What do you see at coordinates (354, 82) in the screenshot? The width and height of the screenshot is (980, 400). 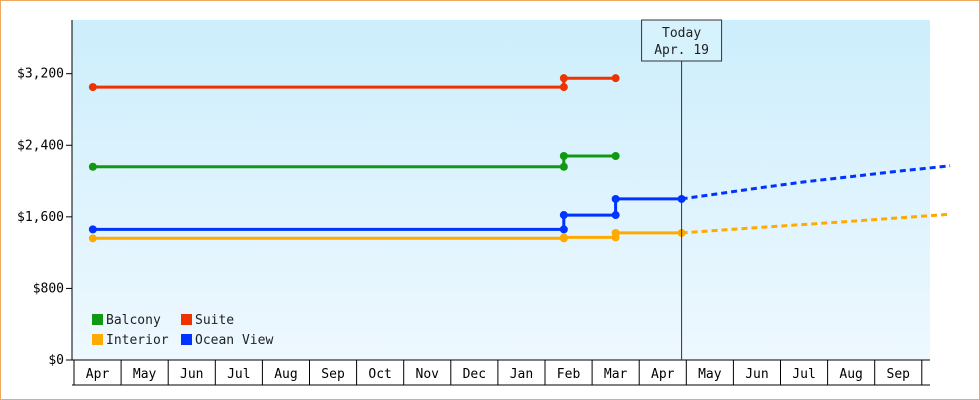 I see `series-line-suite` at bounding box center [354, 82].